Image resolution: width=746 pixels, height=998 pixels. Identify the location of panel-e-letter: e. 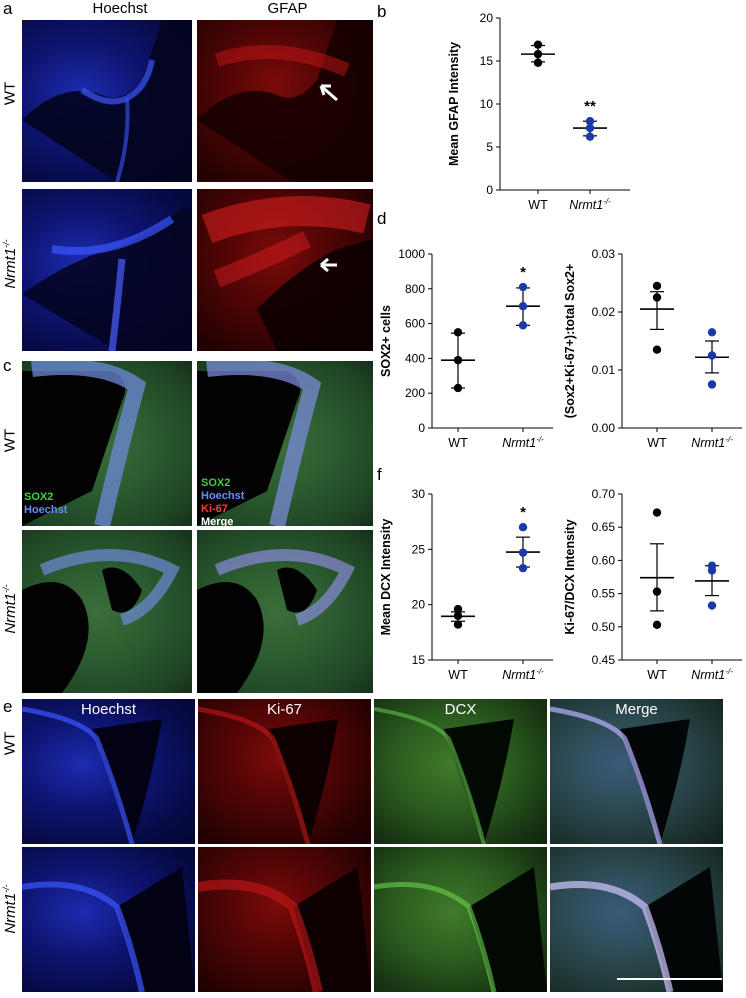
(8, 706).